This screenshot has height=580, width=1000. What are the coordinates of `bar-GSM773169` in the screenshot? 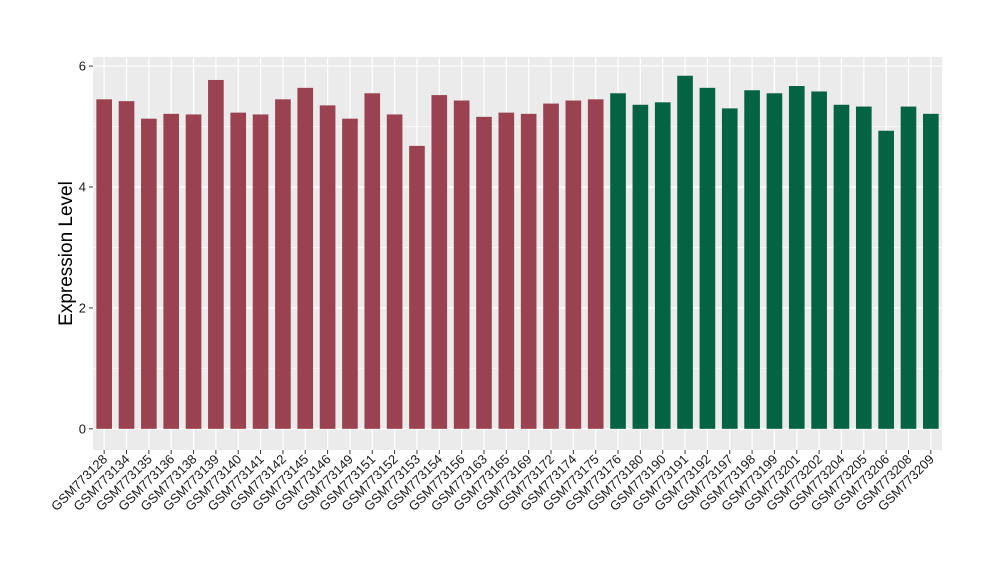 It's located at (528, 271).